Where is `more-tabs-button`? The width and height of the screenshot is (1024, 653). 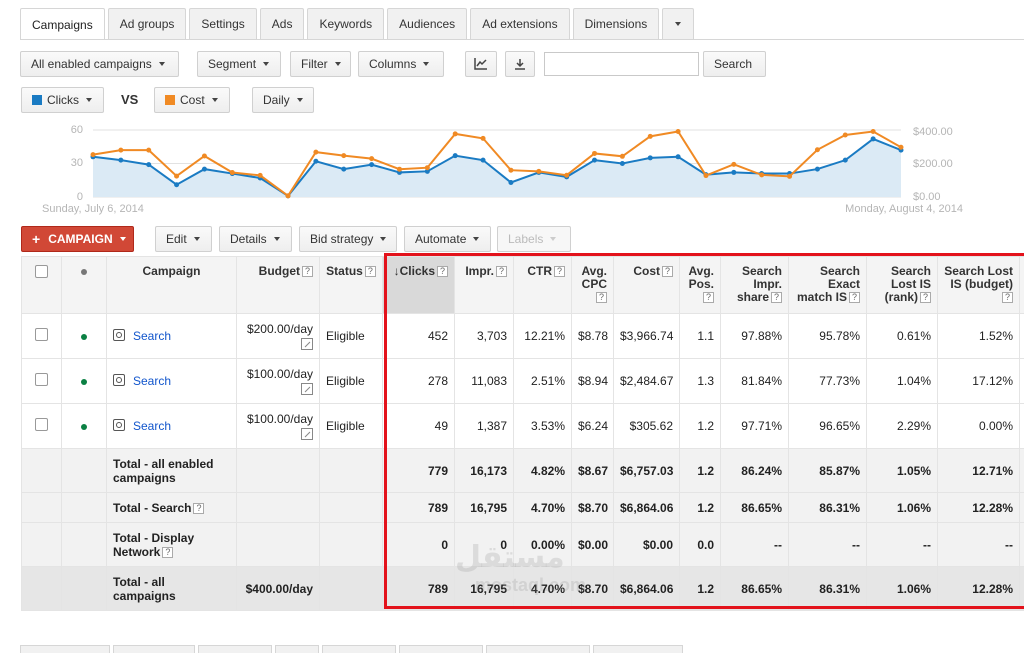
more-tabs-button is located at coordinates (678, 23).